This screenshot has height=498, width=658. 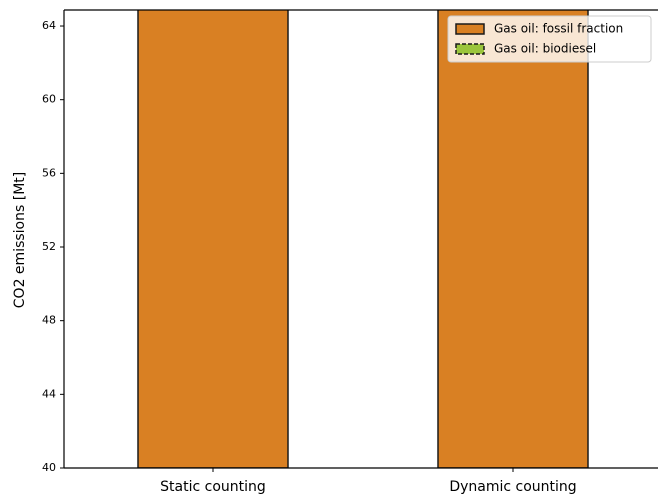 I want to click on x-tick-label: Dynamic counting, so click(x=512, y=487).